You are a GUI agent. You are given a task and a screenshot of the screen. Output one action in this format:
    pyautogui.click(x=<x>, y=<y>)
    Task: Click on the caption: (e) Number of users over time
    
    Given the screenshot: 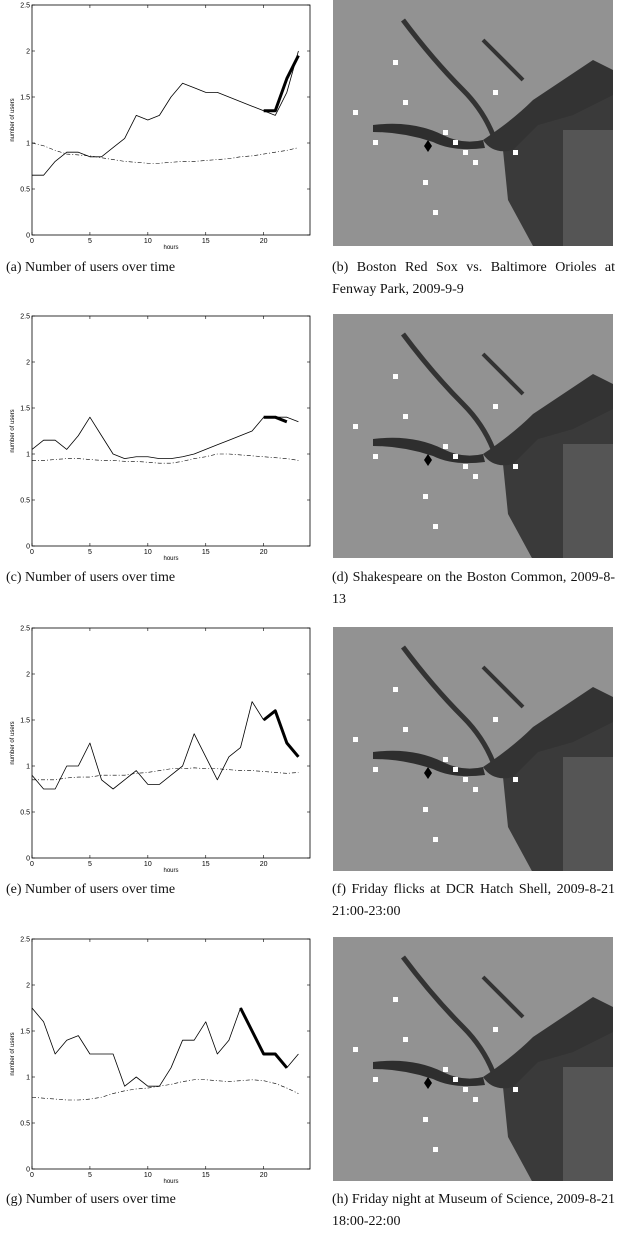 What is the action you would take?
    pyautogui.click(x=91, y=889)
    